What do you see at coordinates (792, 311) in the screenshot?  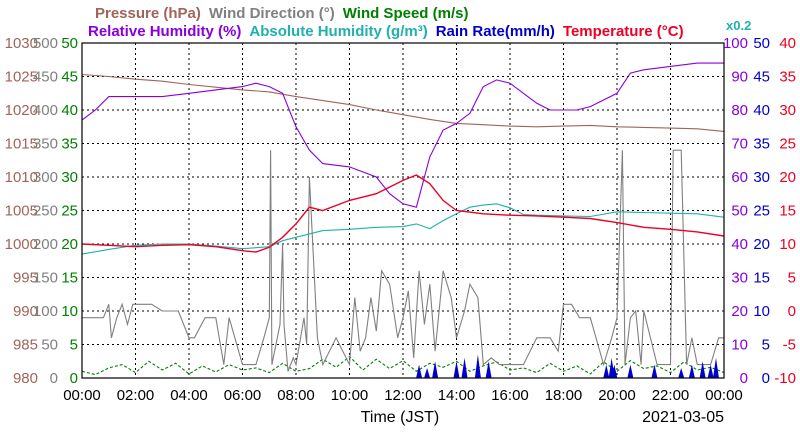 I see `tick-label-temperature: 0` at bounding box center [792, 311].